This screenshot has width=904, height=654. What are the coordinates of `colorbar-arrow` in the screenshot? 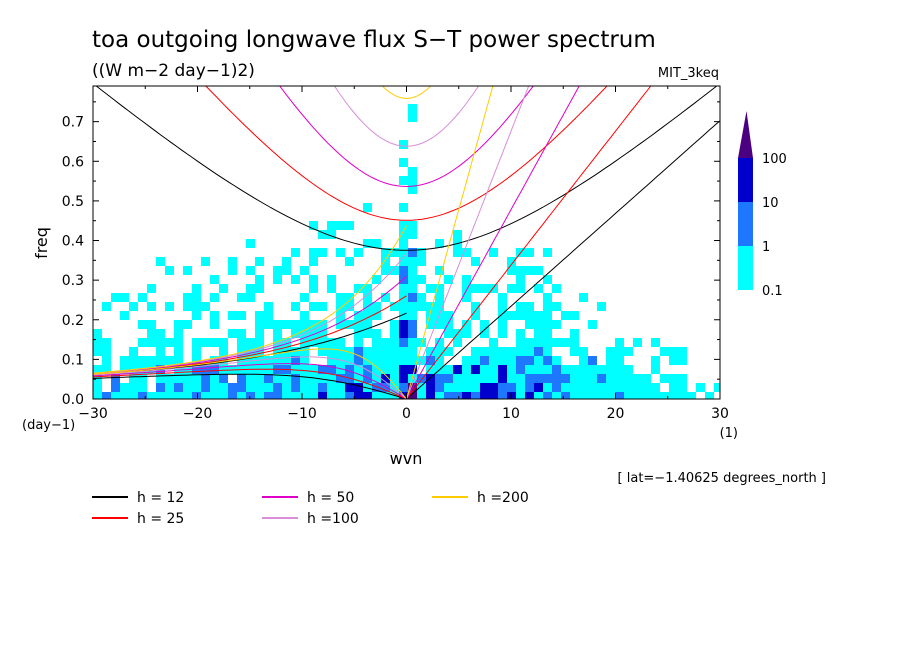 It's located at (745, 134).